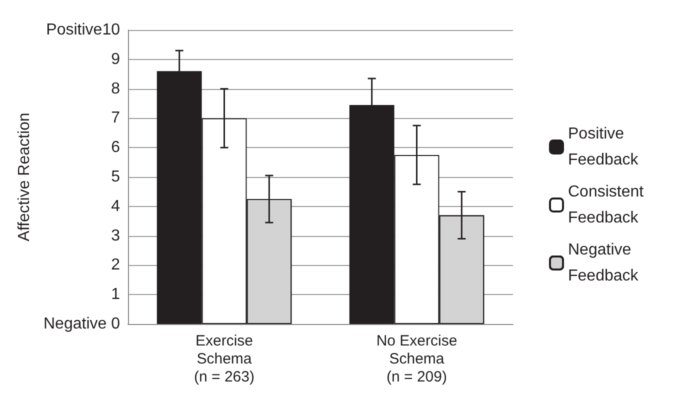 The height and width of the screenshot is (410, 686). I want to click on y-tick-label: 3, so click(115, 235).